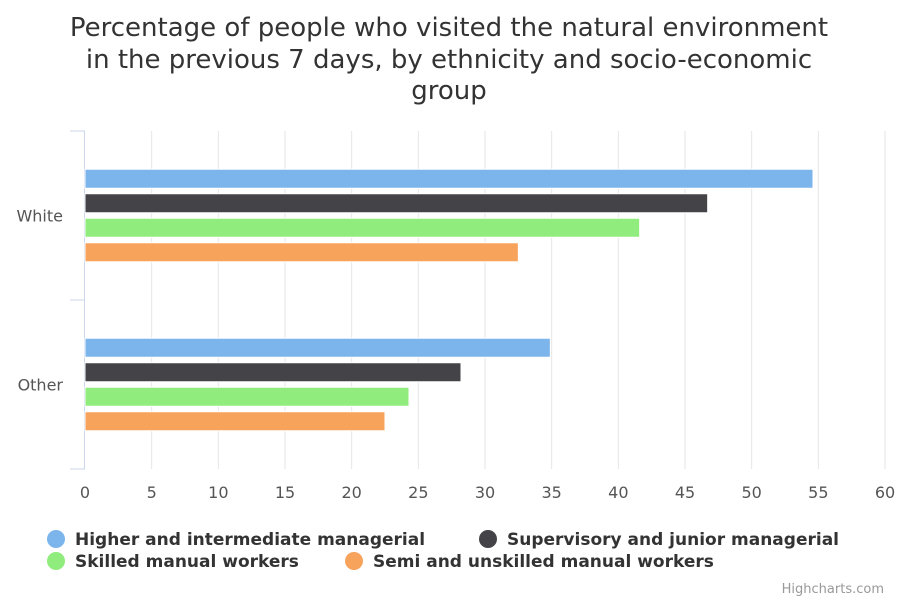 The width and height of the screenshot is (900, 600). I want to click on category-labels: White Other, so click(39, 301).